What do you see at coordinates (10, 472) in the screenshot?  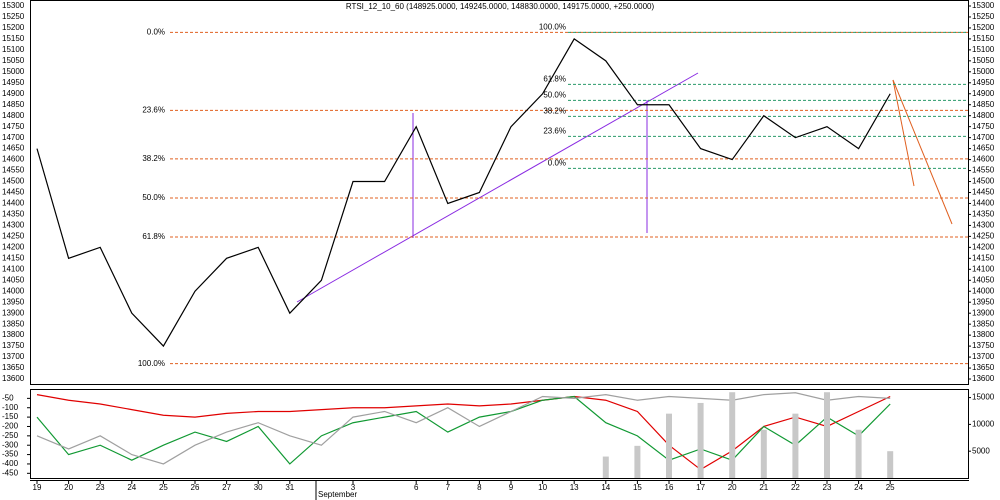 I see `y-tick-label: -450` at bounding box center [10, 472].